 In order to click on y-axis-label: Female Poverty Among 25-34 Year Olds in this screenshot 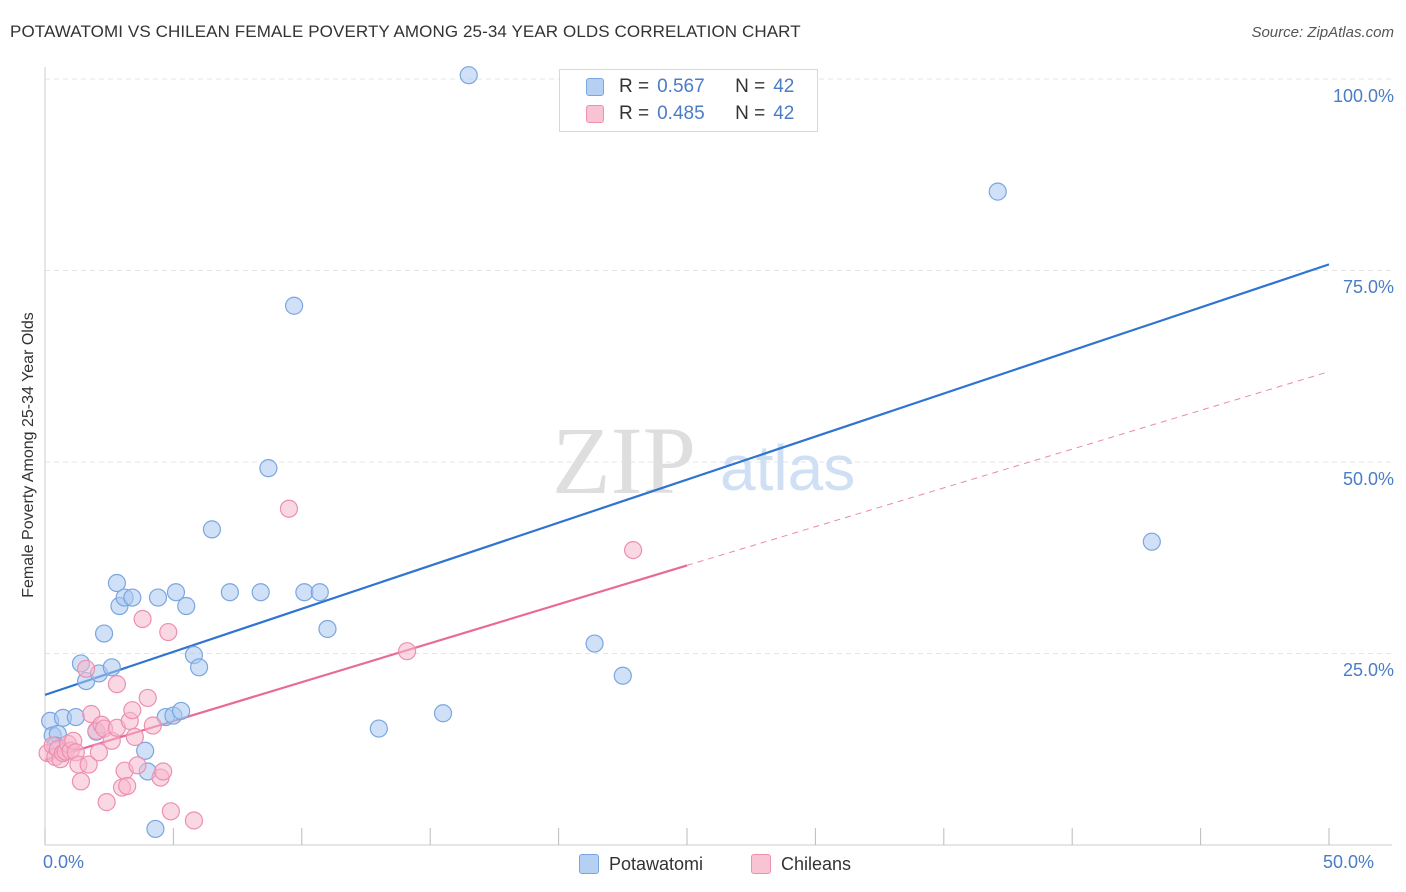, I will do `click(28, 455)`.